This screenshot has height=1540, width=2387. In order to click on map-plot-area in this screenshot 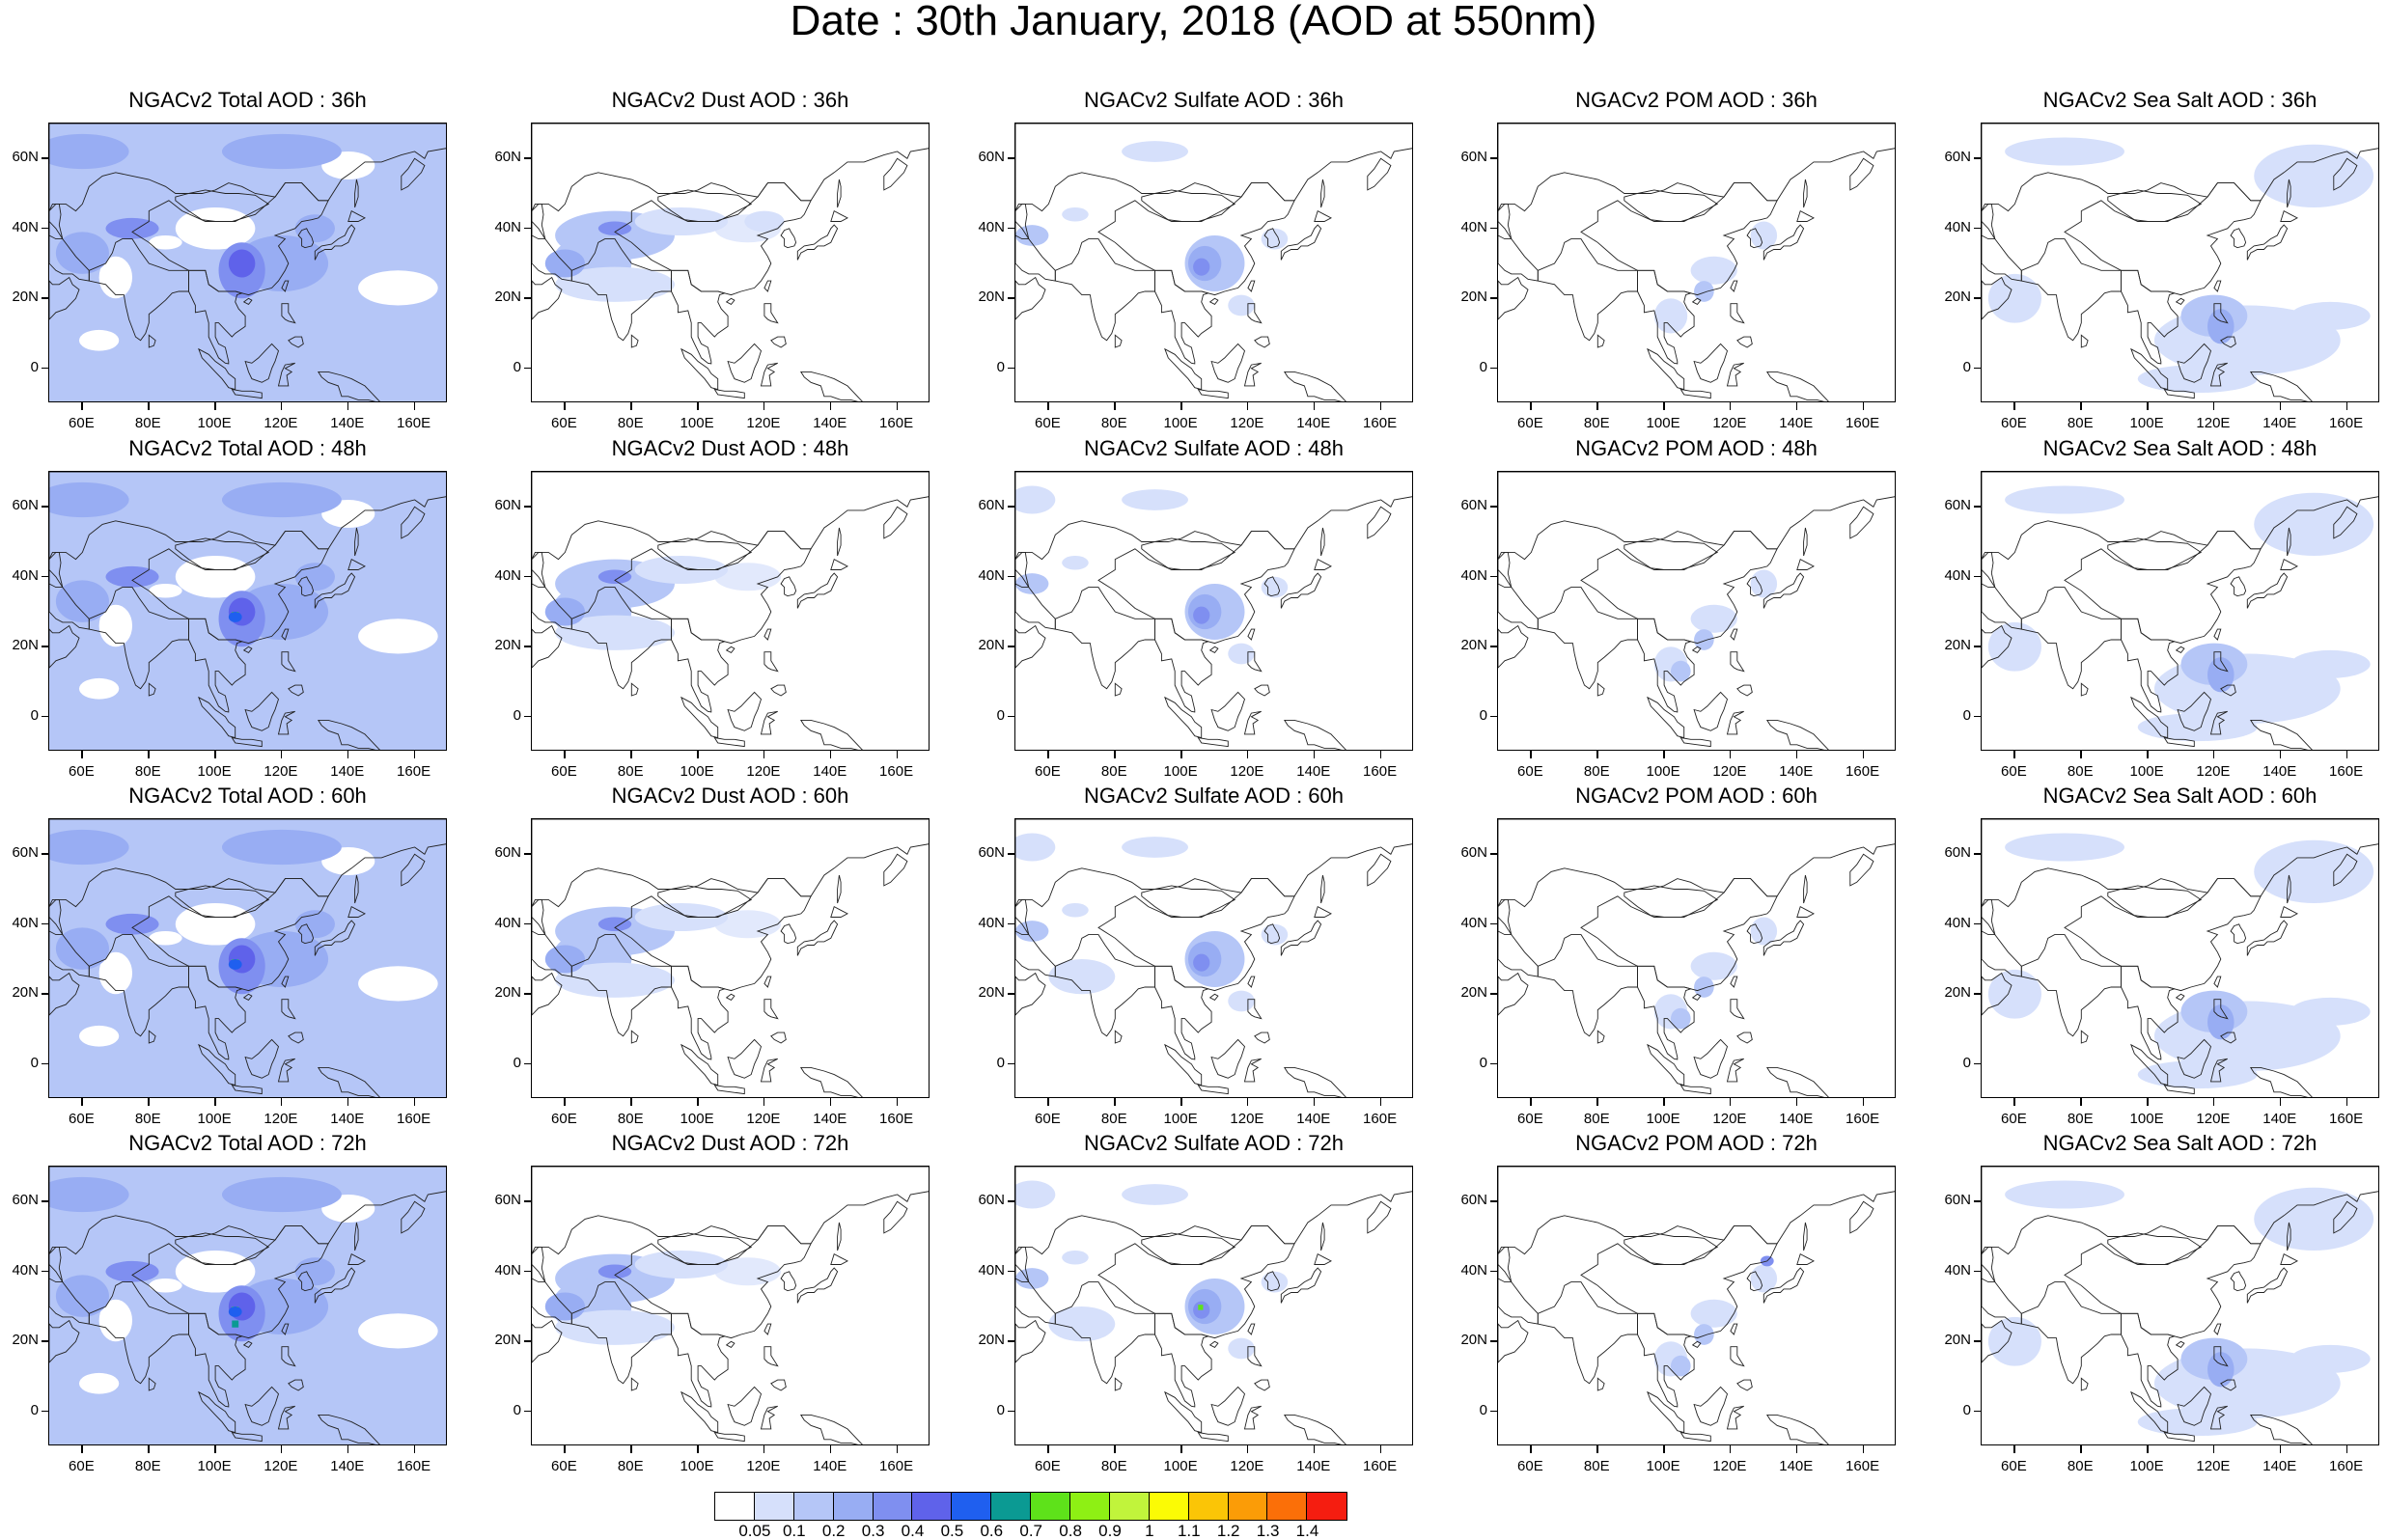, I will do `click(247, 611)`.